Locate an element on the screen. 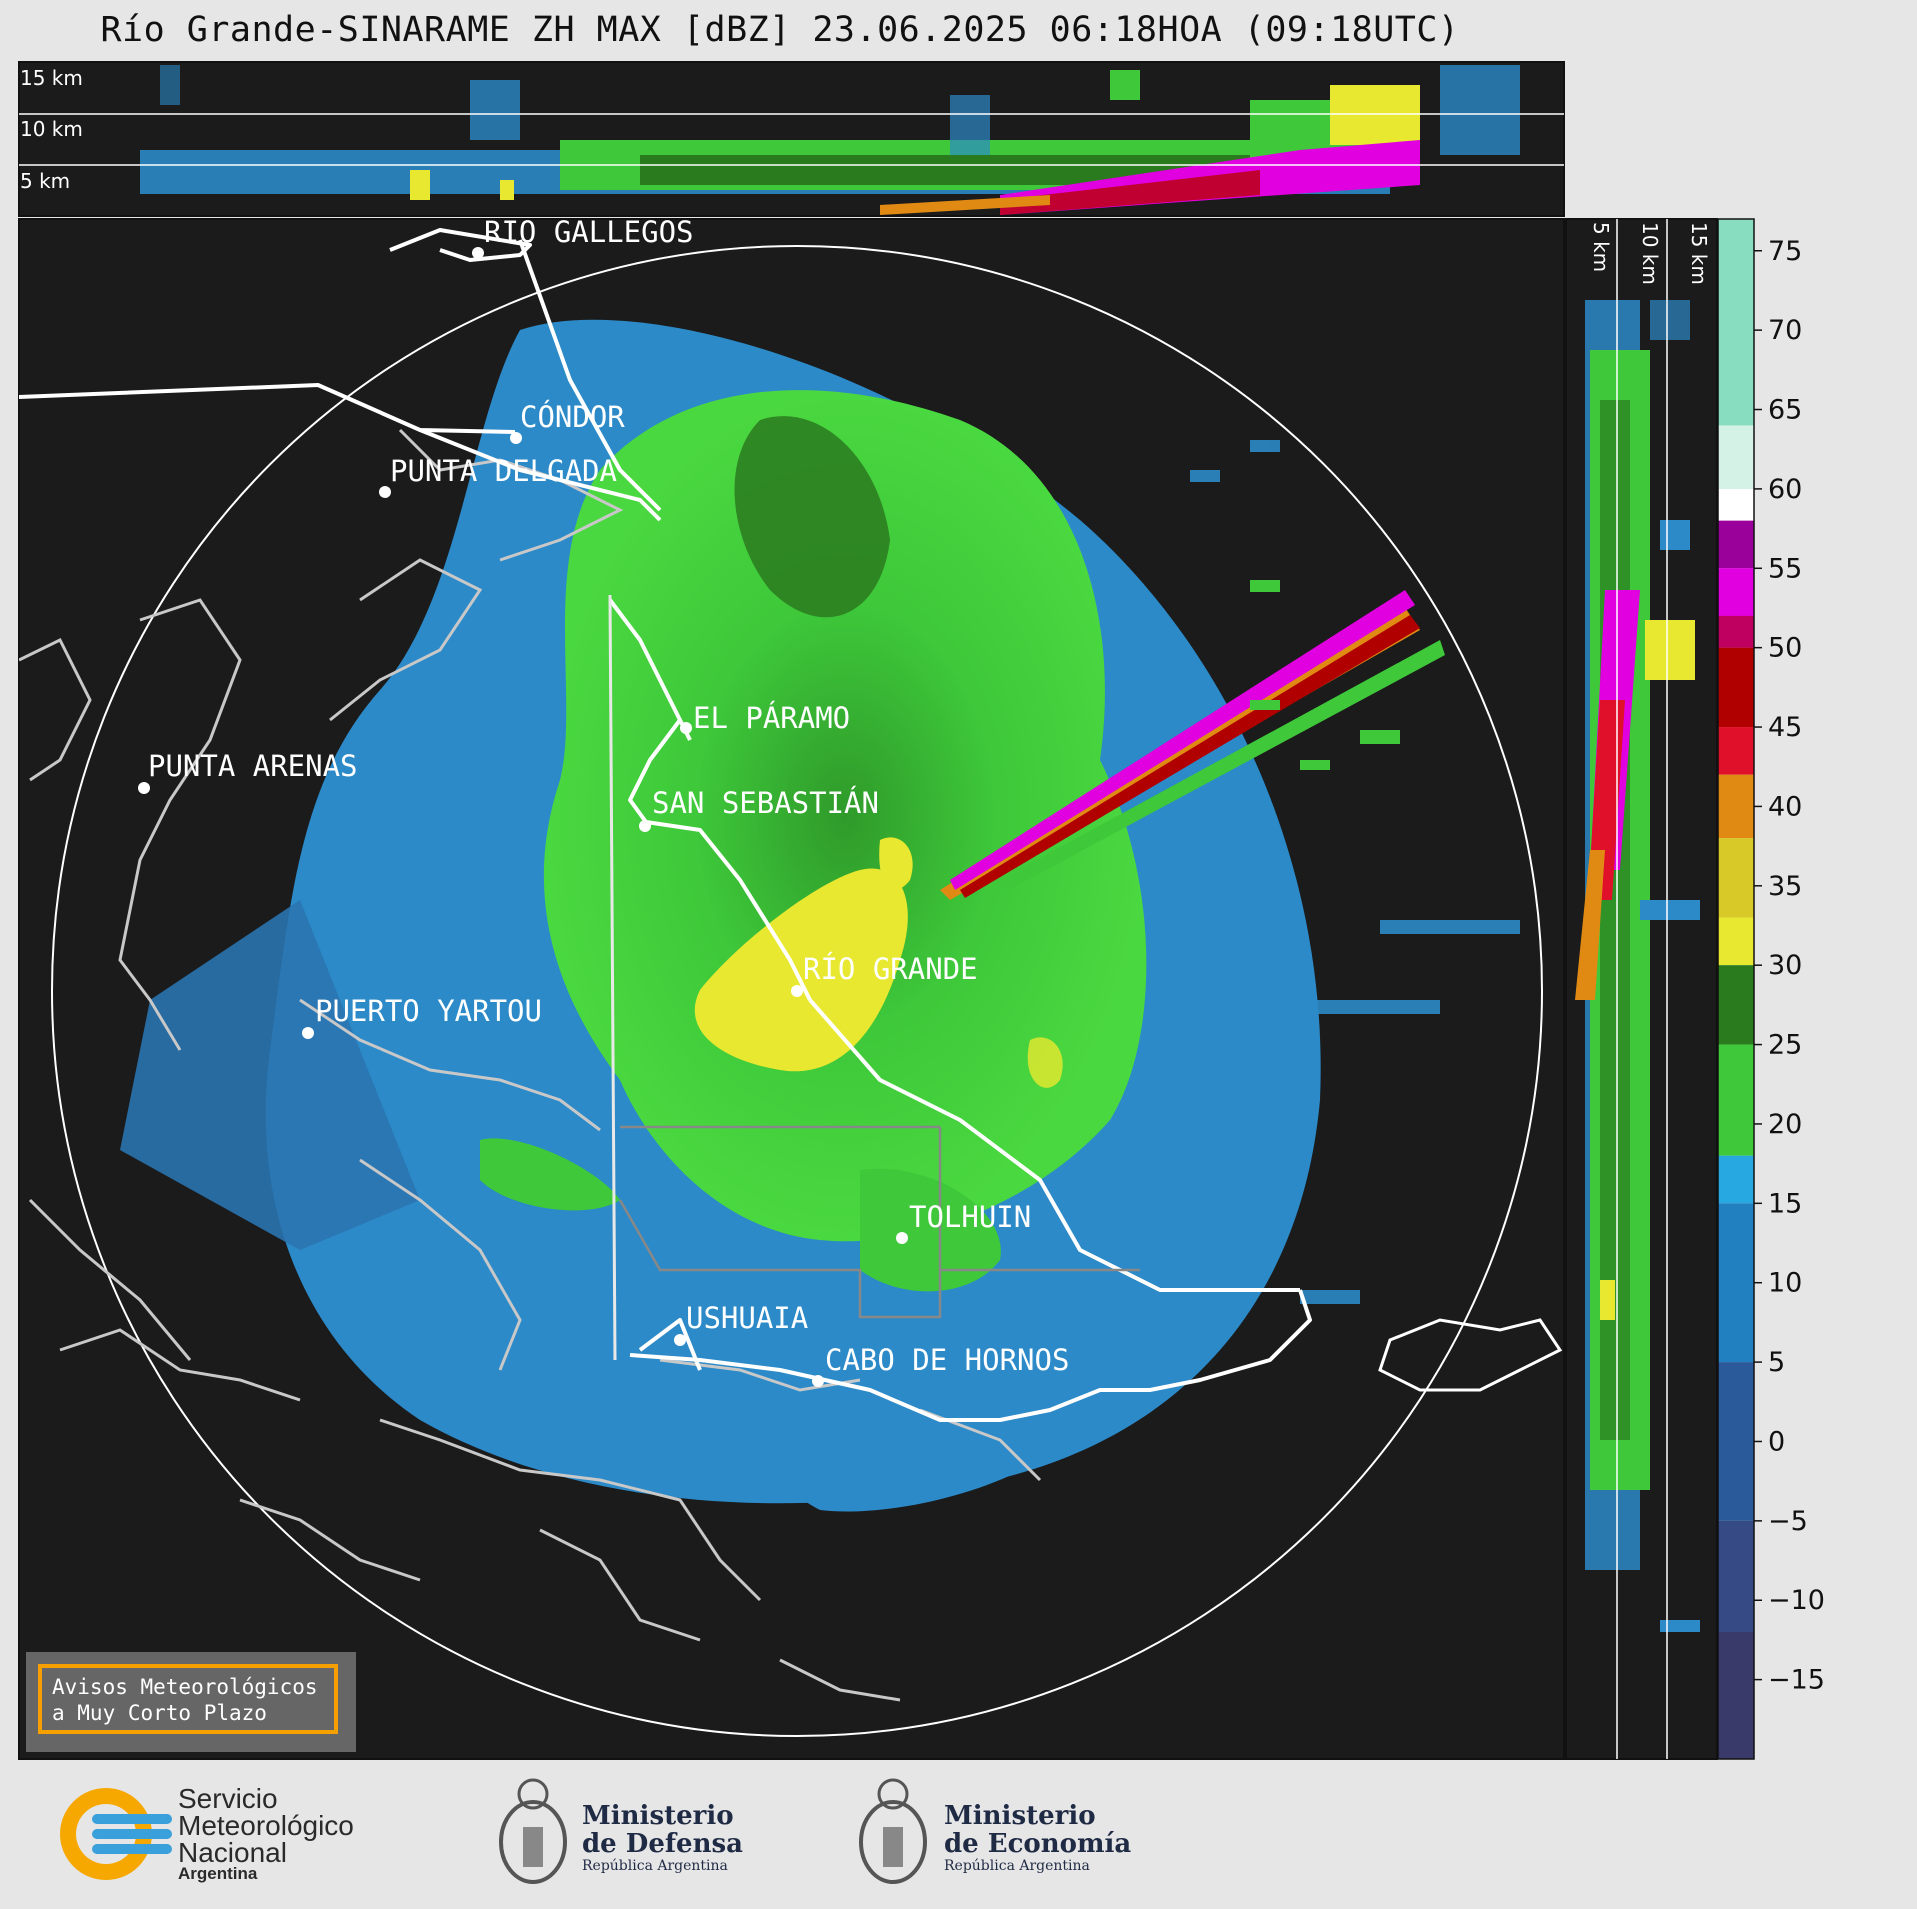 This screenshot has height=1909, width=1917. echo-green-region is located at coordinates (845, 816).